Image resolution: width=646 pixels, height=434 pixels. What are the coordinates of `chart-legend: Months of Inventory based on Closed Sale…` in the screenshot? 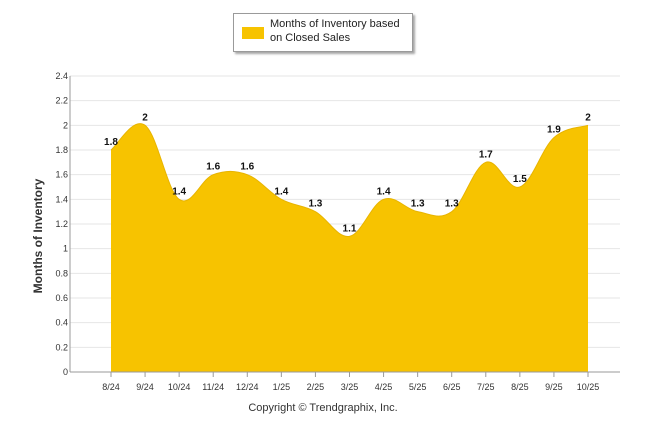 It's located at (323, 32).